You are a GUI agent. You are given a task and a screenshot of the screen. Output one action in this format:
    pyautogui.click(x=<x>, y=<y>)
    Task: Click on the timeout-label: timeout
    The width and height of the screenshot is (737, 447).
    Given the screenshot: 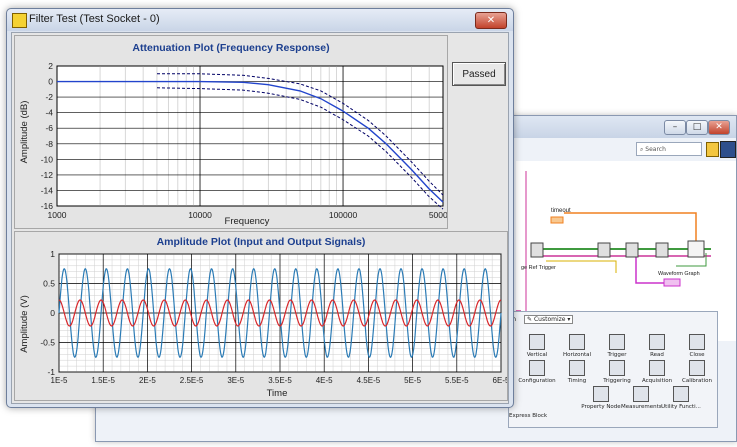 What is the action you would take?
    pyautogui.click(x=561, y=211)
    